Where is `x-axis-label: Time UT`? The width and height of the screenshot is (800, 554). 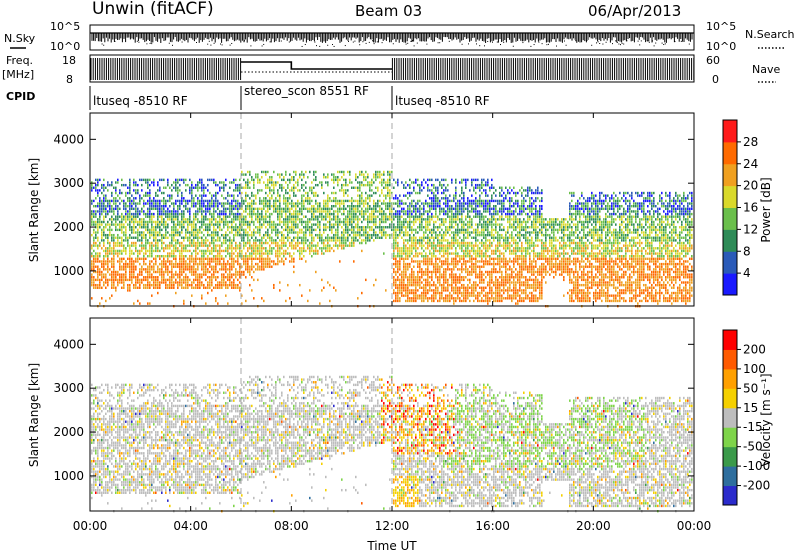
x-axis-label: Time UT is located at coordinates (391, 546).